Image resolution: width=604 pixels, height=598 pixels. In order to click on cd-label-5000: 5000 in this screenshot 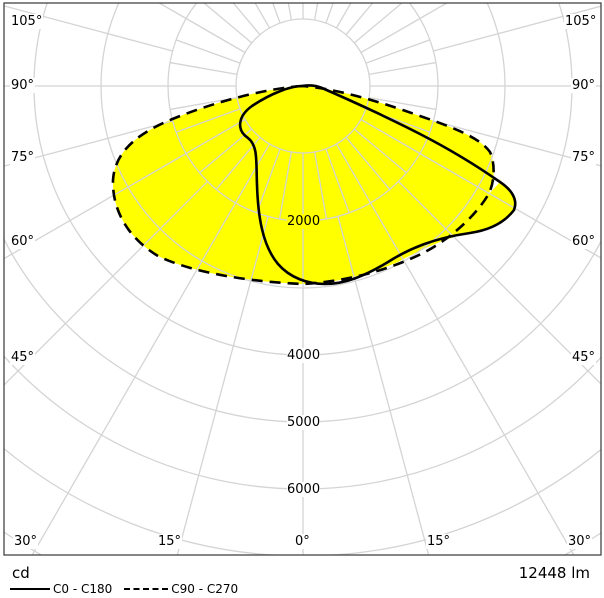, I will do `click(304, 422)`.